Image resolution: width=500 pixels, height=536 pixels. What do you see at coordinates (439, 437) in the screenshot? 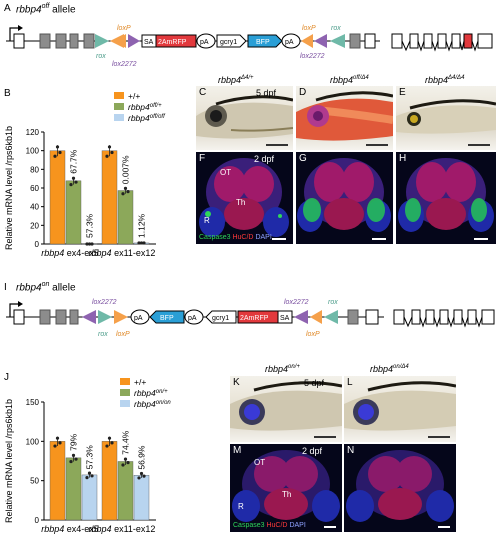
I see `panel-l-scalebar` at bounding box center [439, 437].